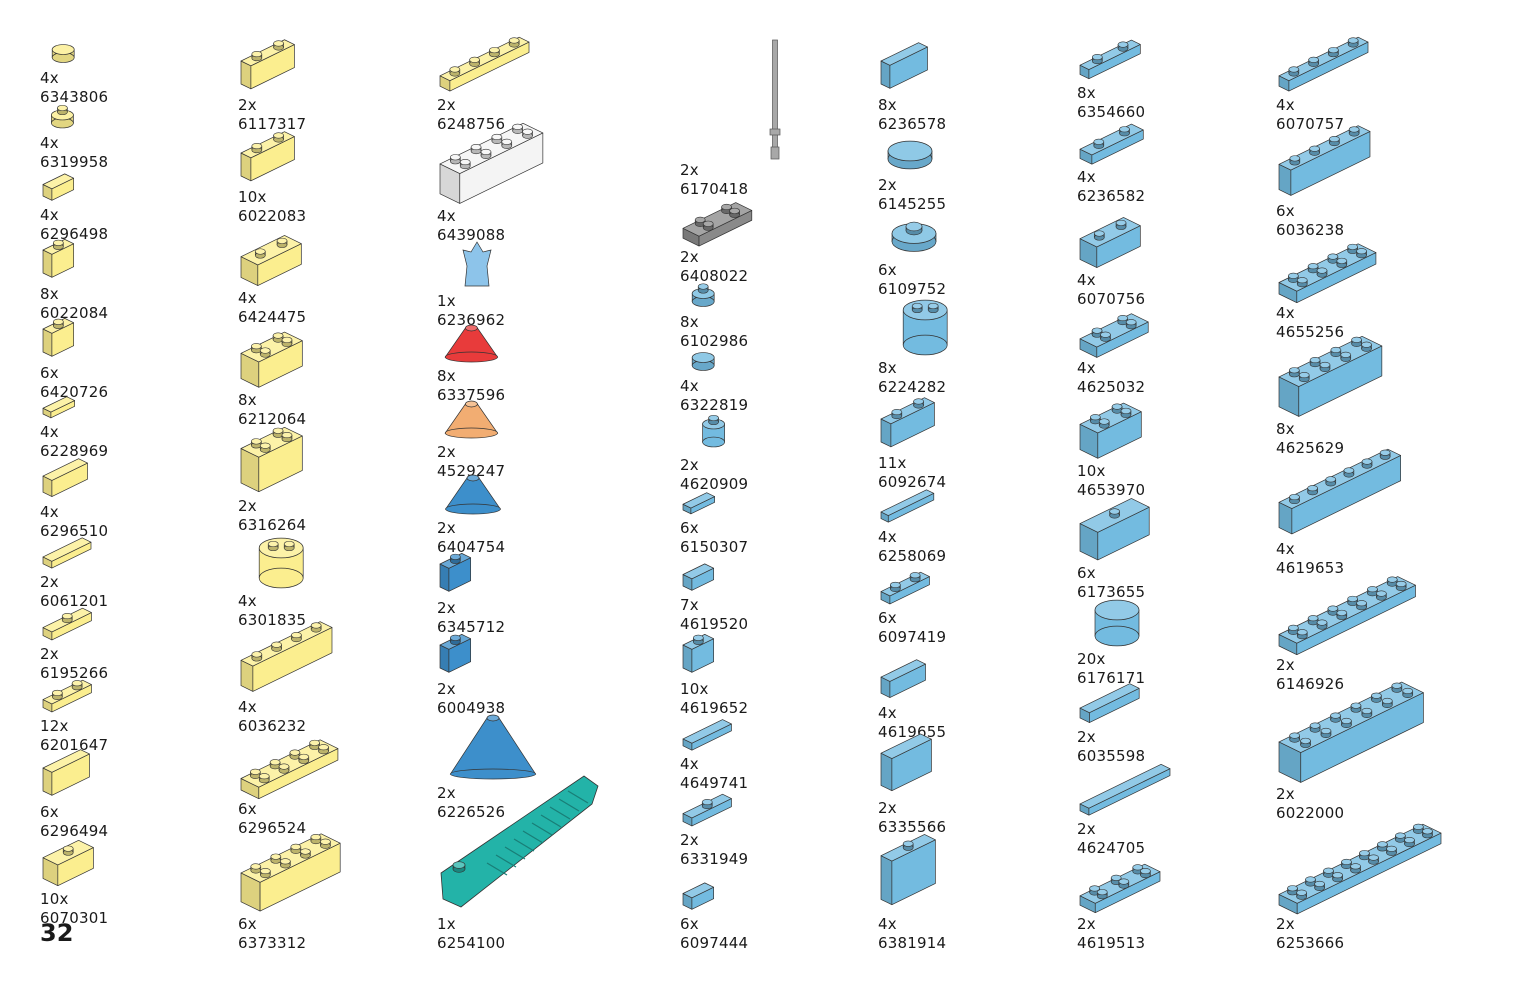 Image resolution: width=1535 pixels, height=984 pixels. I want to click on part-entry: 1x 6254100, so click(519, 858).